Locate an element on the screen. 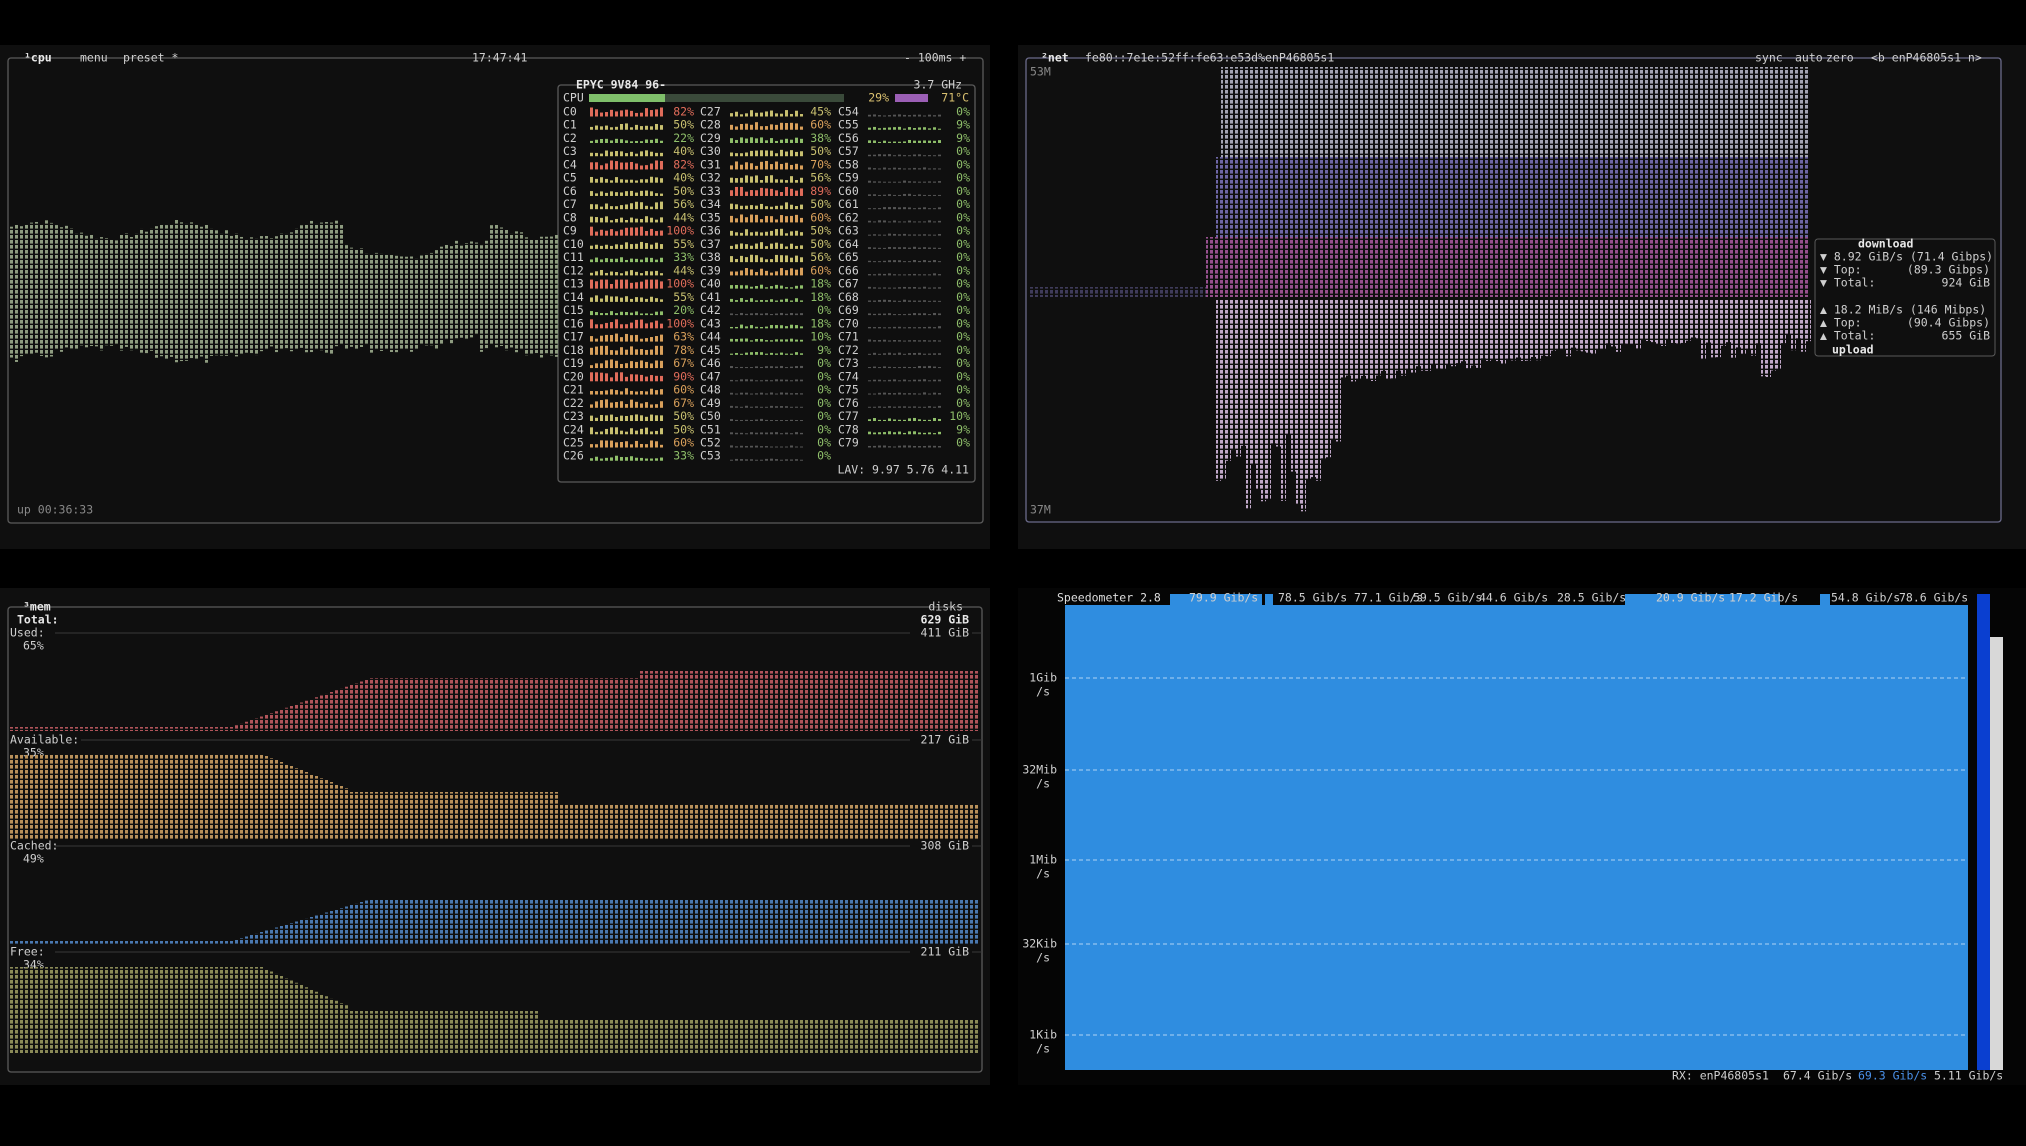  auto-toggle: auto is located at coordinates (1809, 58).